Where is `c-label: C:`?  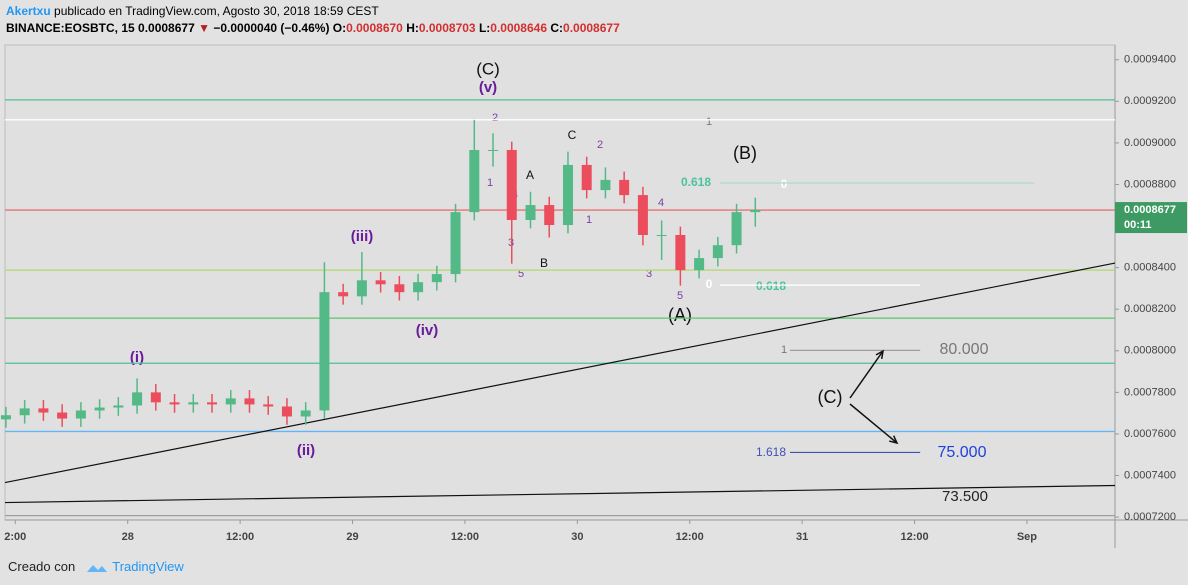 c-label: C: is located at coordinates (557, 28).